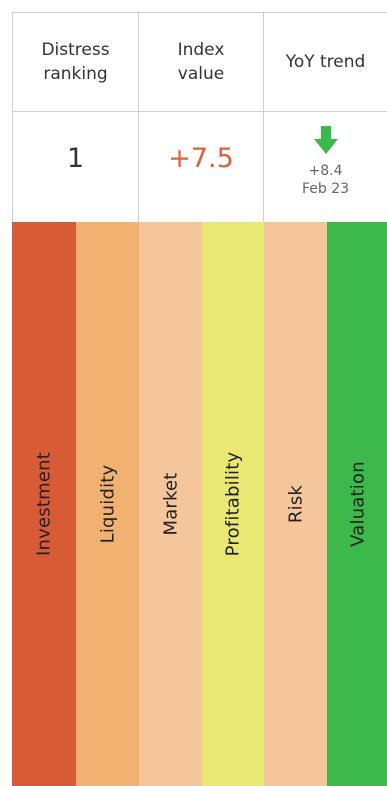  I want to click on bar-label: Valuation, so click(358, 504).